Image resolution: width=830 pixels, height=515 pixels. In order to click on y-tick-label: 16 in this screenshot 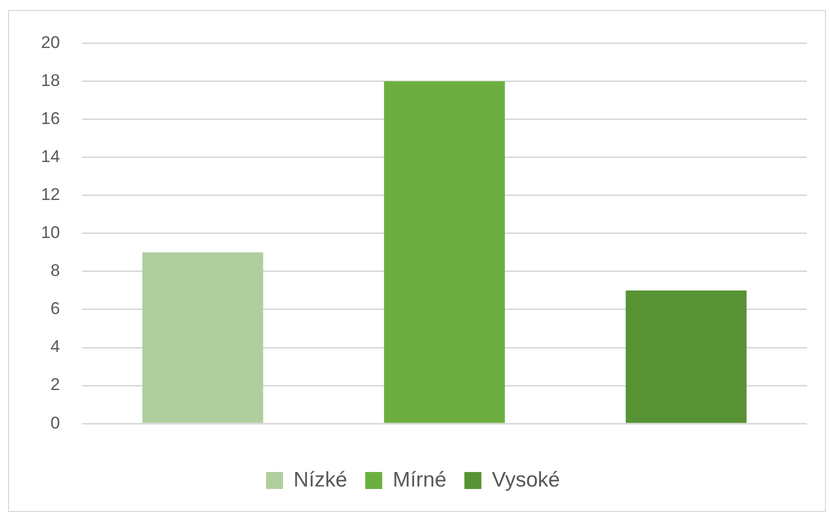, I will do `click(50, 118)`.